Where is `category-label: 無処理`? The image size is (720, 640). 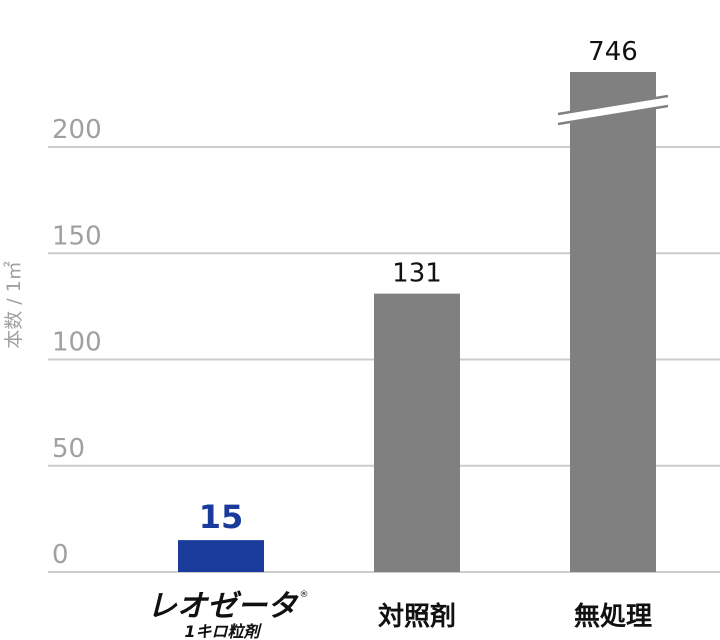 category-label: 無処理 is located at coordinates (613, 617).